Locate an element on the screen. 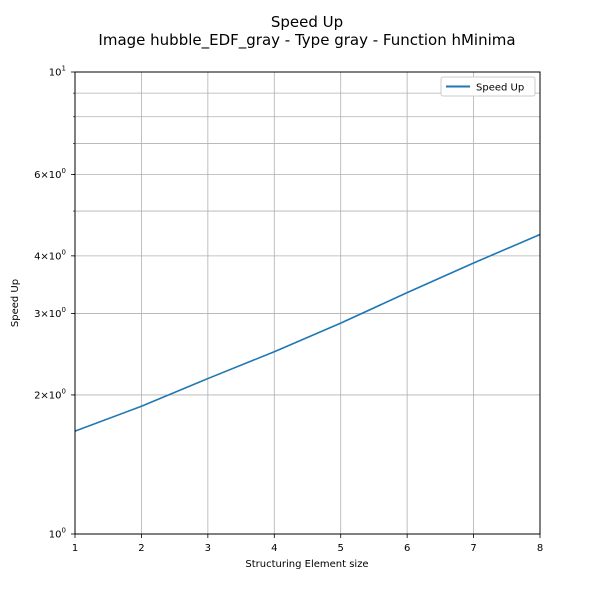 This screenshot has height=604, width=600. x-tick-label: 8 is located at coordinates (540, 548).